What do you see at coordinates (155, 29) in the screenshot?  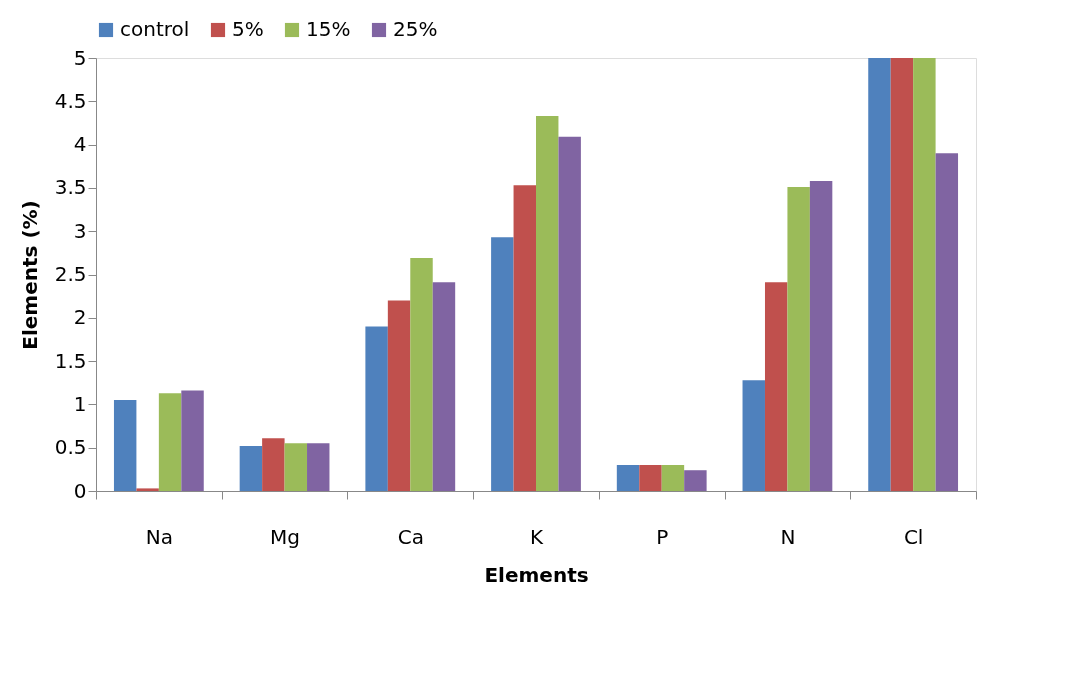 I see `legend-label: control` at bounding box center [155, 29].